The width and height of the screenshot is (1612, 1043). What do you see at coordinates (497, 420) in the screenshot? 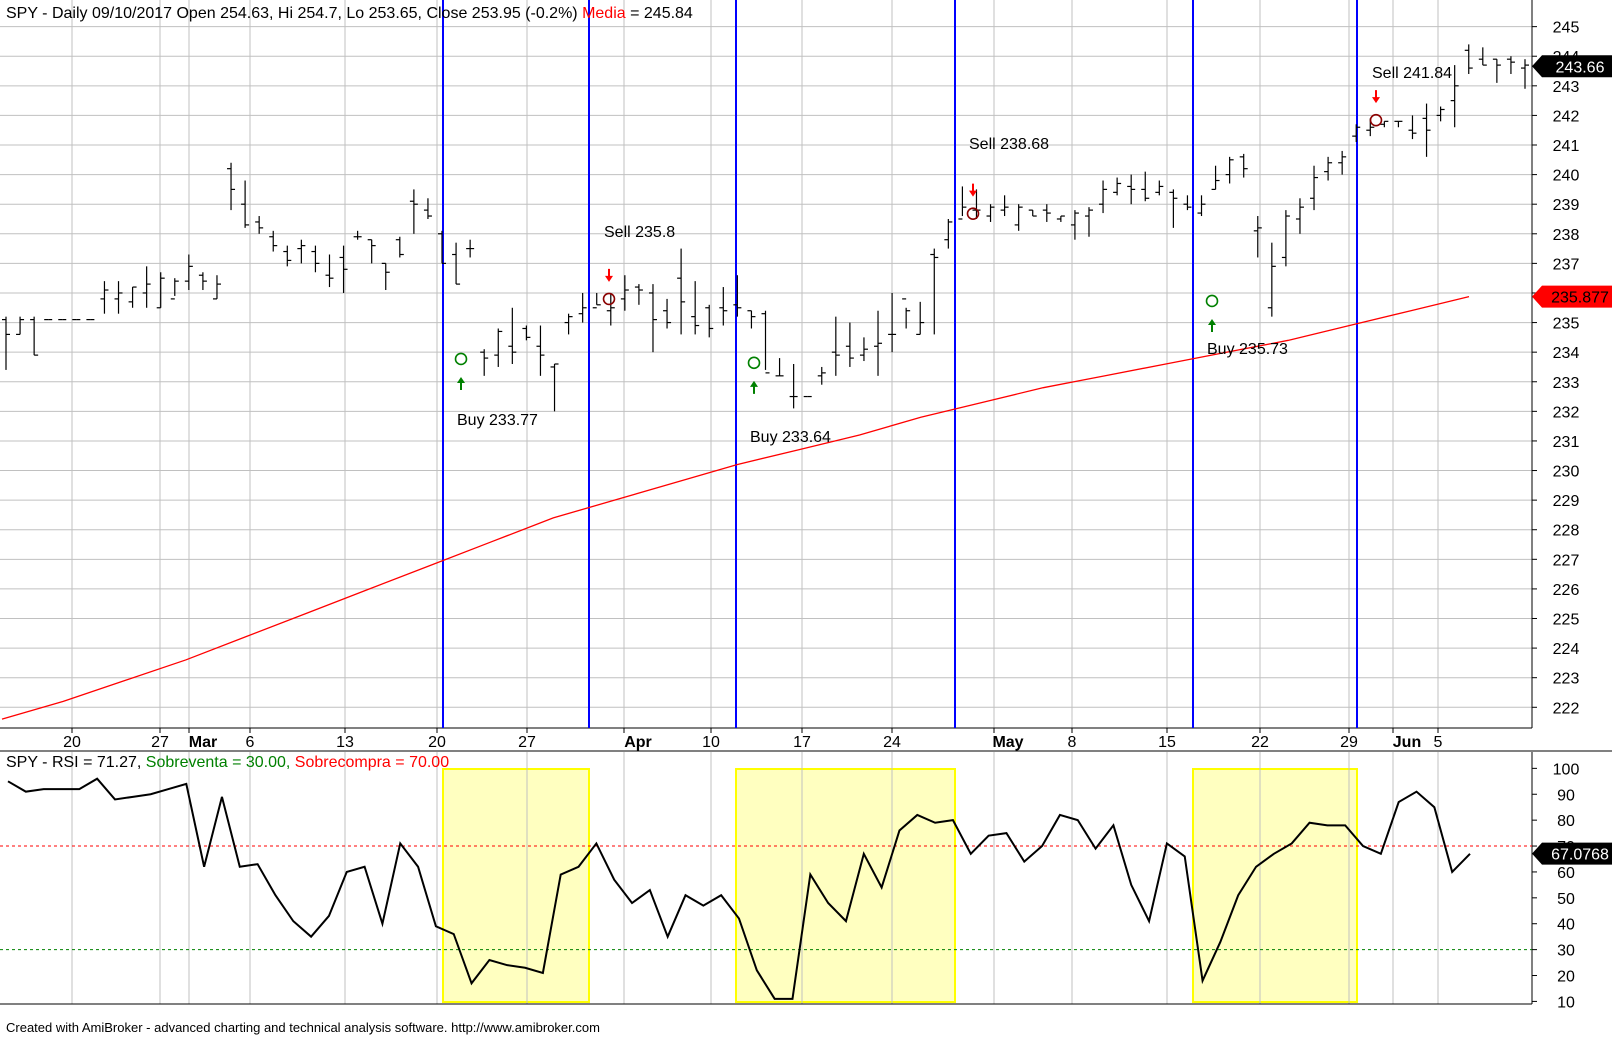
I see `buy-signal-label: Buy 233.77` at bounding box center [497, 420].